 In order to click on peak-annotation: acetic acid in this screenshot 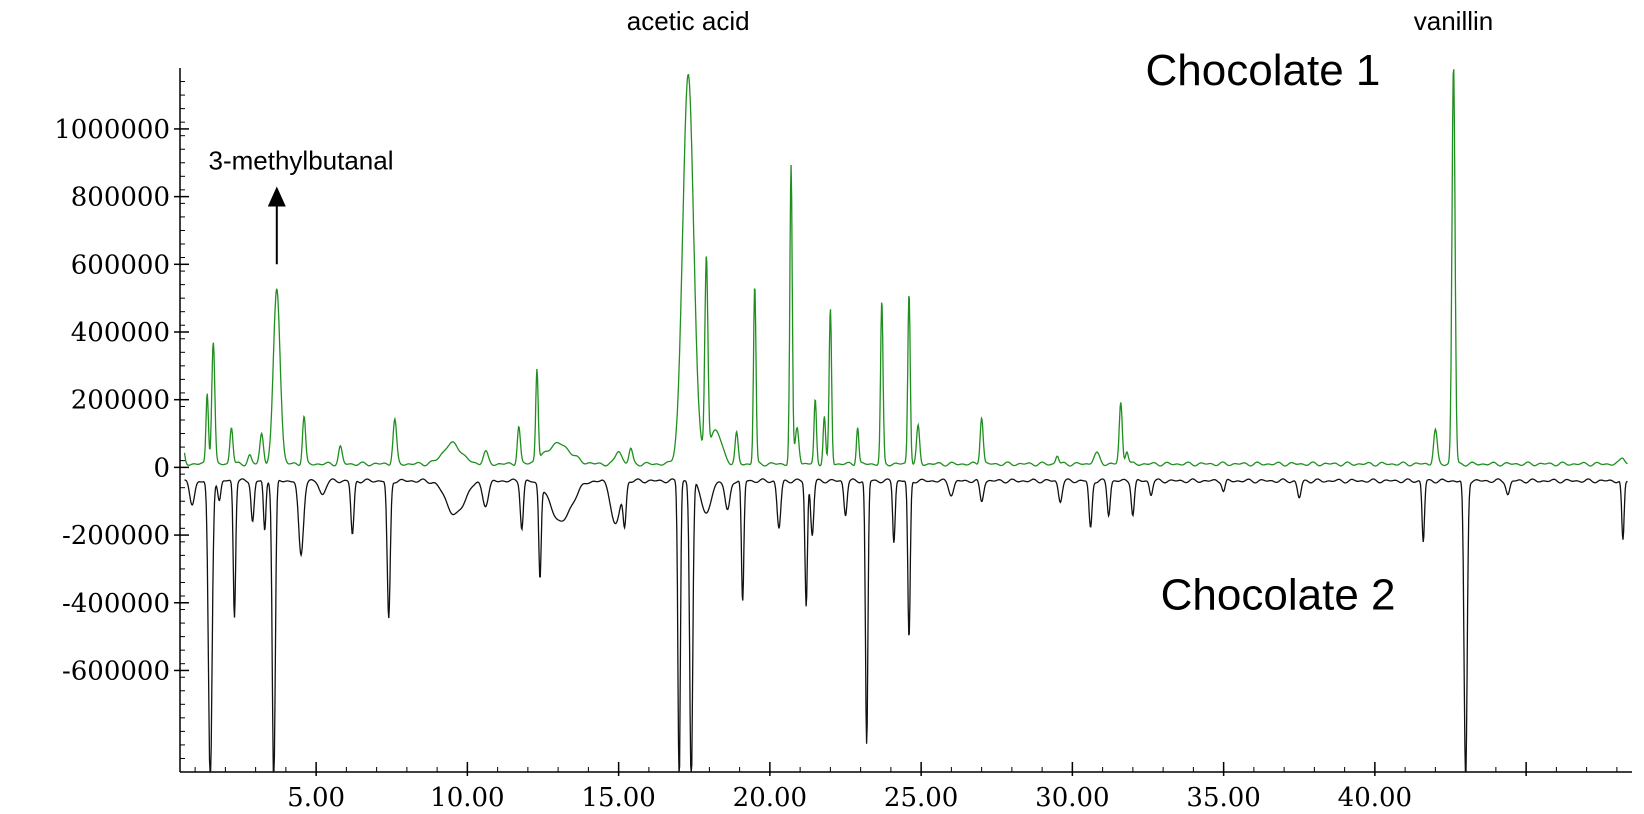, I will do `click(688, 21)`.